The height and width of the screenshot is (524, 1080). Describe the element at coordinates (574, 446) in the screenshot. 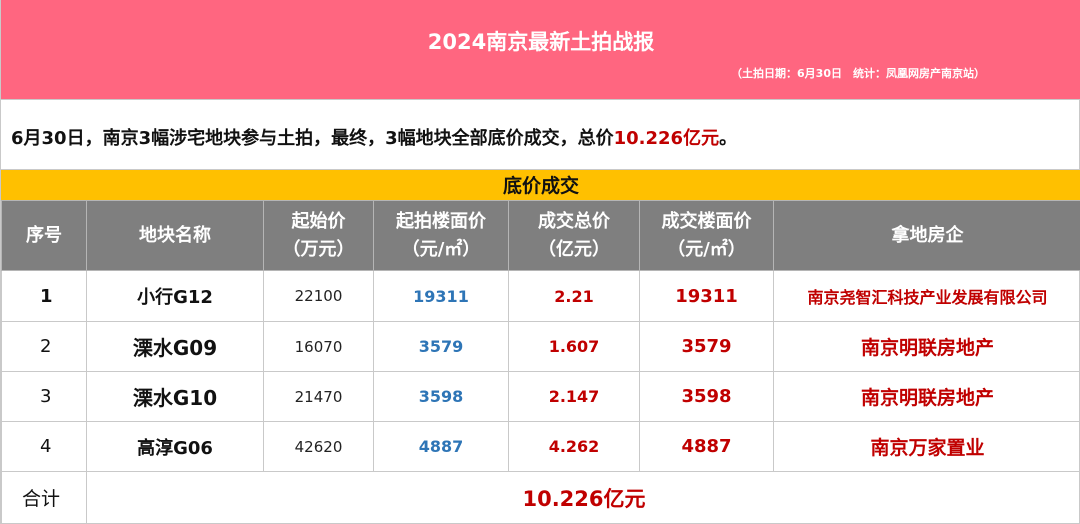

I see `cell-deal-total: 4.262` at that location.